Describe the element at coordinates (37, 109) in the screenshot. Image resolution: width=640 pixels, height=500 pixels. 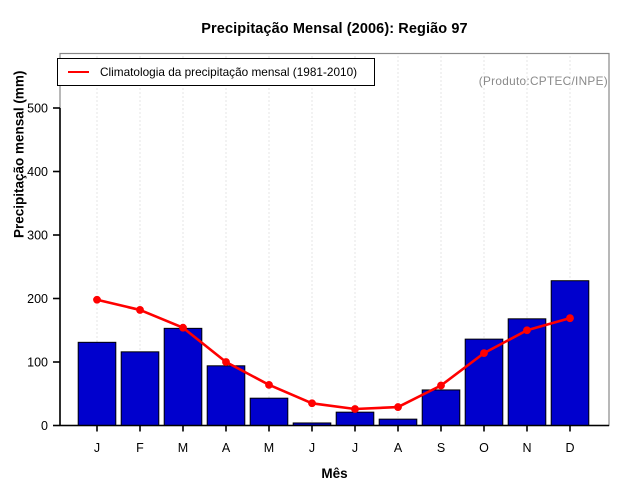
I see `y-tick-label: 500` at that location.